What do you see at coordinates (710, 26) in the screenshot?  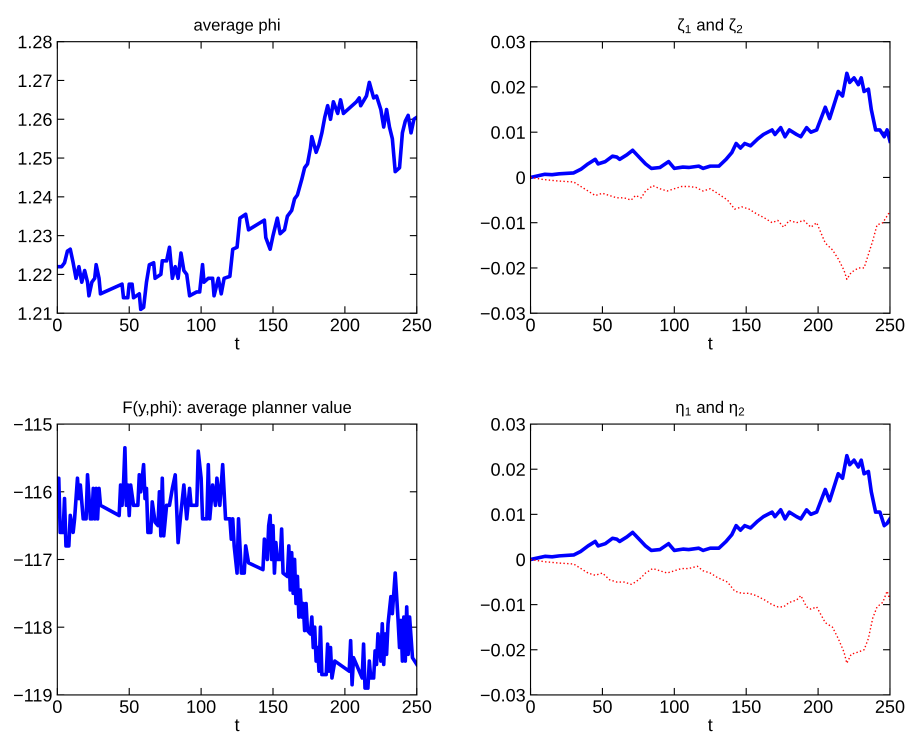 I see `chart-title: ζ$_{1}$ and ζ$_{2}$` at bounding box center [710, 26].